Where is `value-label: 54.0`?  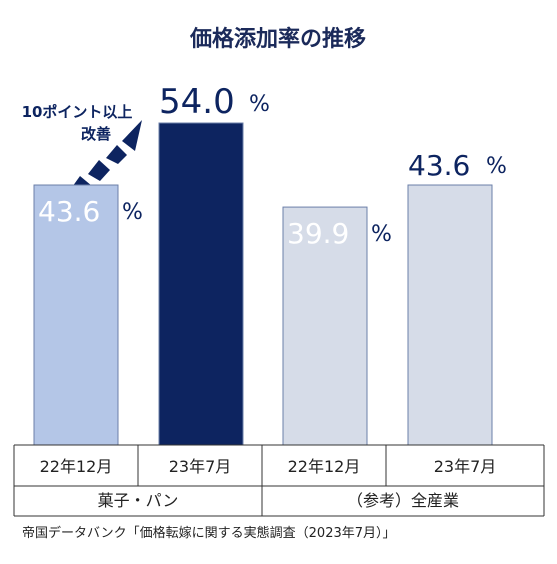
value-label: 54.0 is located at coordinates (197, 102).